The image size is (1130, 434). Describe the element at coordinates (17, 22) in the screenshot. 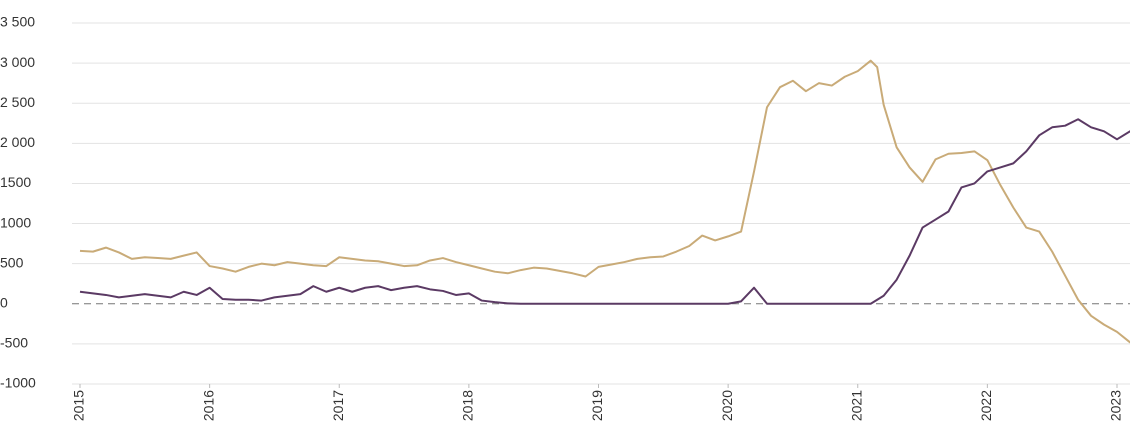

I see `y-tick-label: 3 500` at that location.